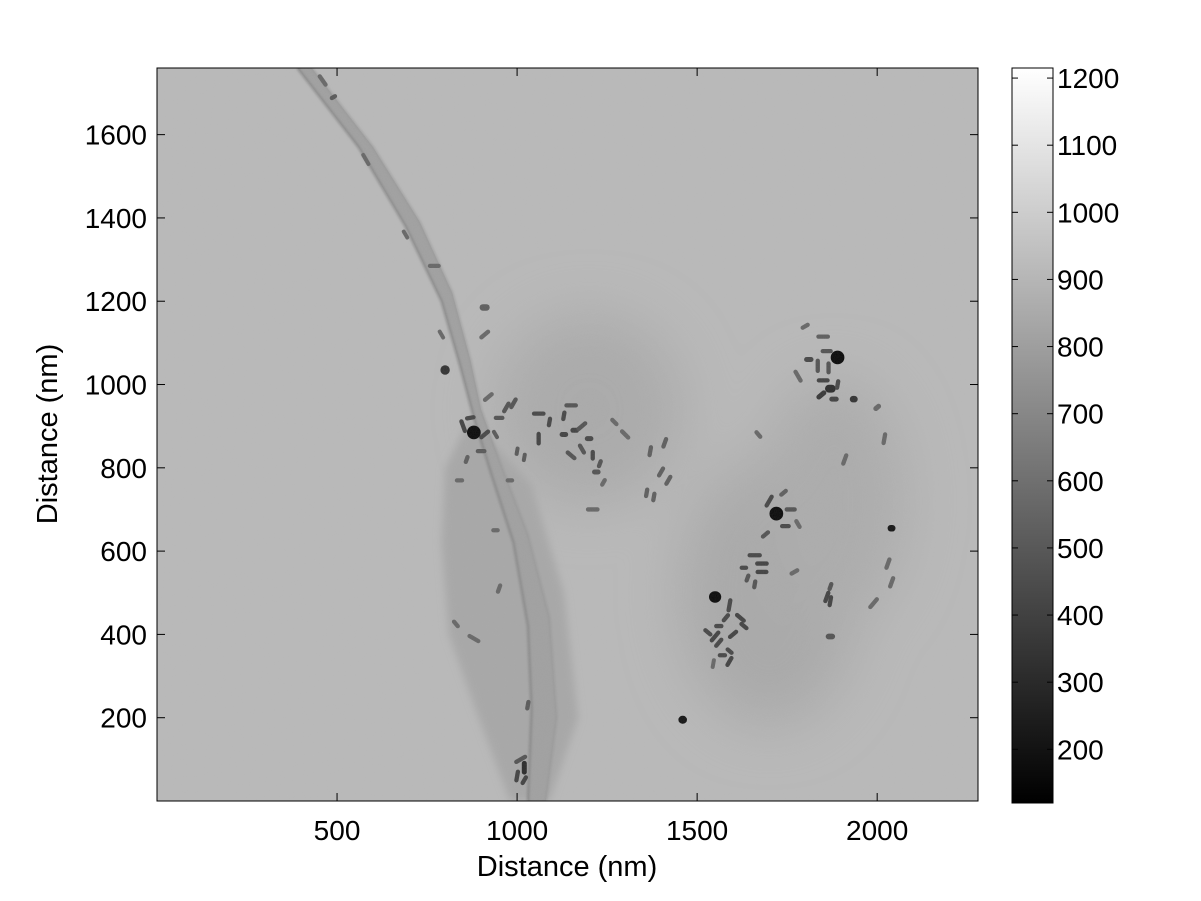  What do you see at coordinates (48, 434) in the screenshot?
I see `y-axis-label: Distance (nm)` at bounding box center [48, 434].